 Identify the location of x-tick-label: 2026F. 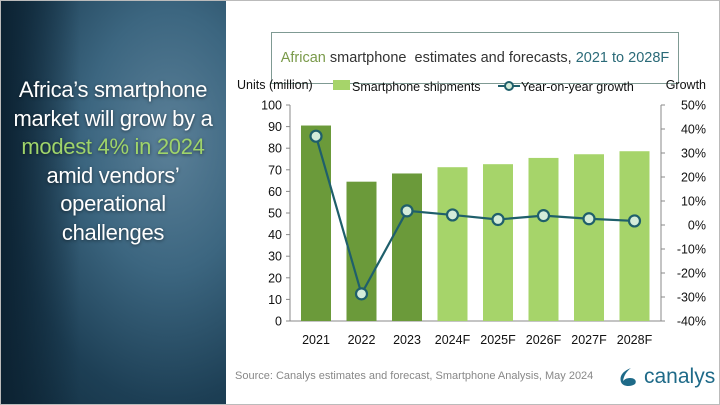
(544, 340).